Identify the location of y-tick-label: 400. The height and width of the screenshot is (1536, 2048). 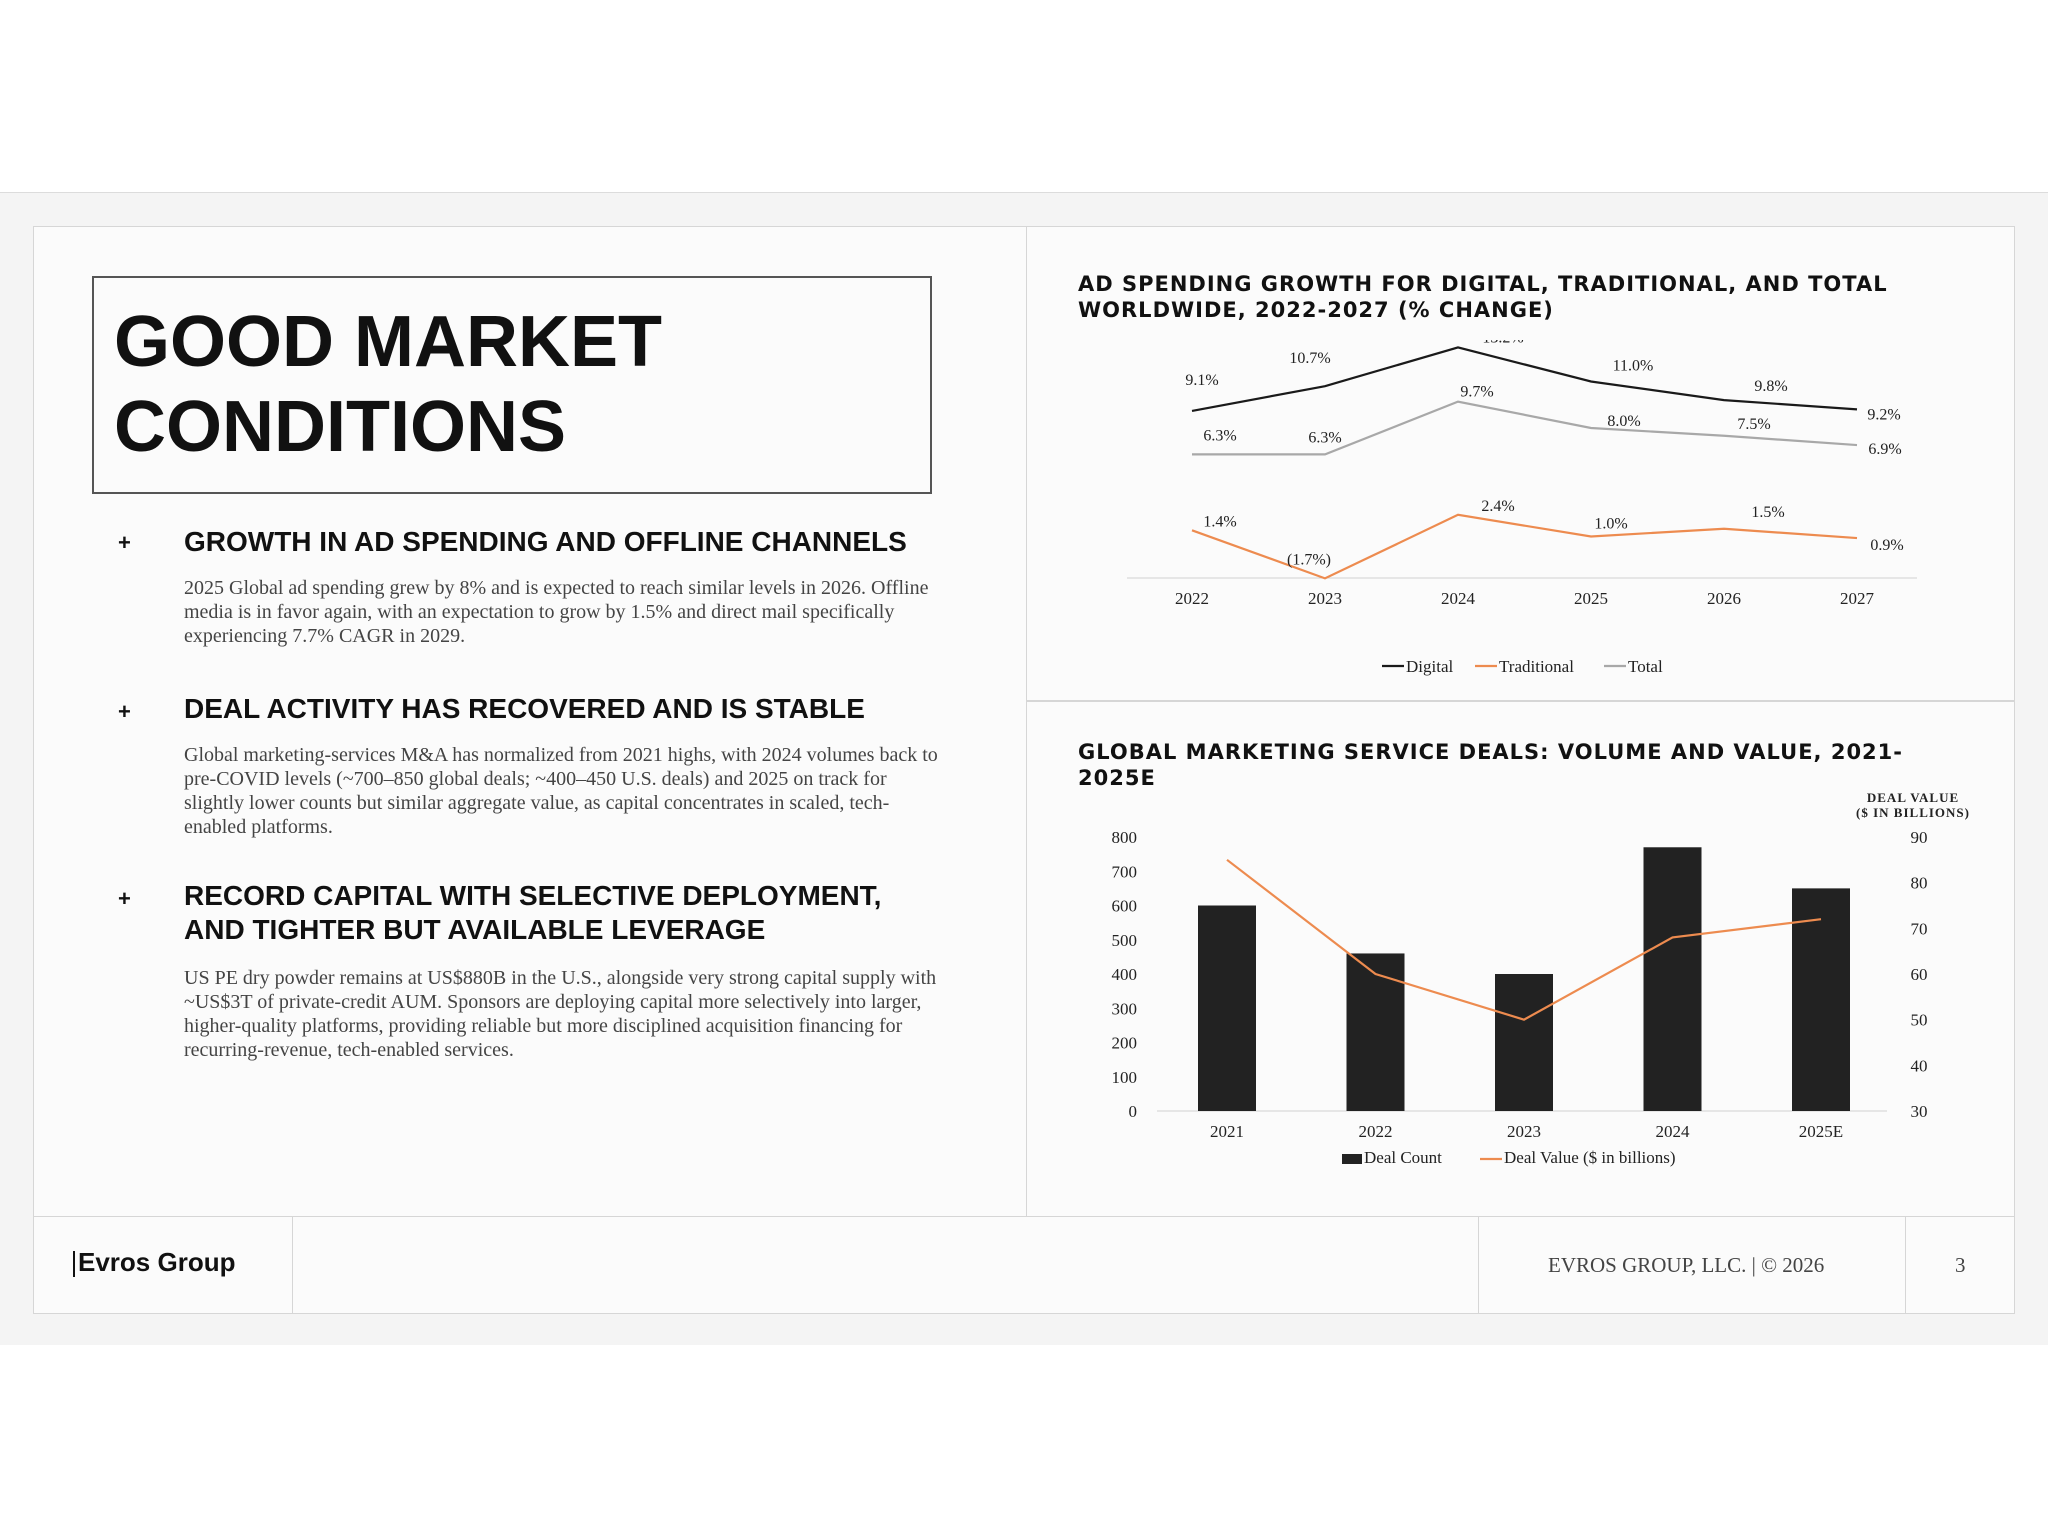
(1125, 974).